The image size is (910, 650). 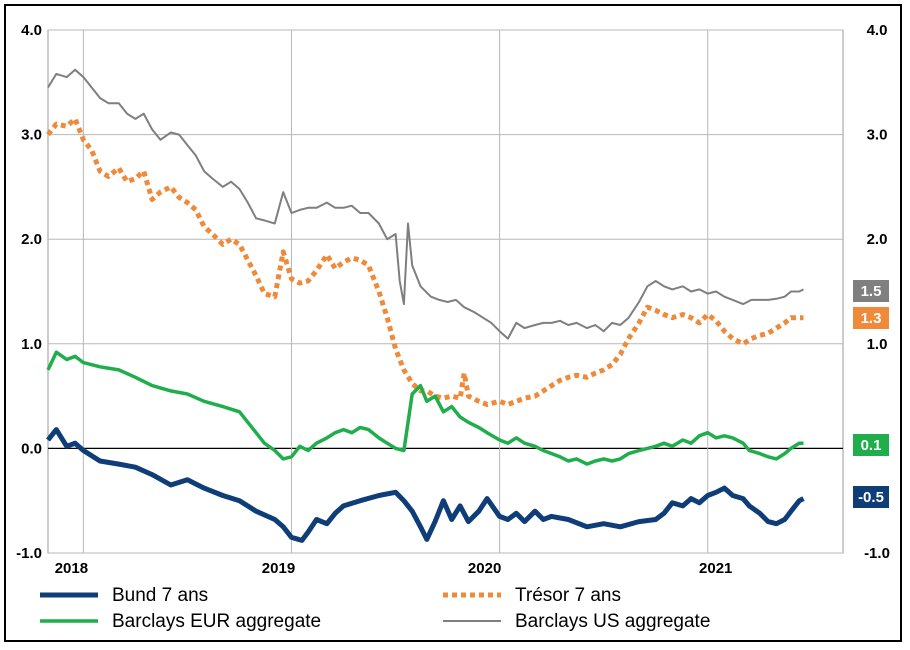 I want to click on y-tick-label-right: 4.0, so click(x=877, y=30).